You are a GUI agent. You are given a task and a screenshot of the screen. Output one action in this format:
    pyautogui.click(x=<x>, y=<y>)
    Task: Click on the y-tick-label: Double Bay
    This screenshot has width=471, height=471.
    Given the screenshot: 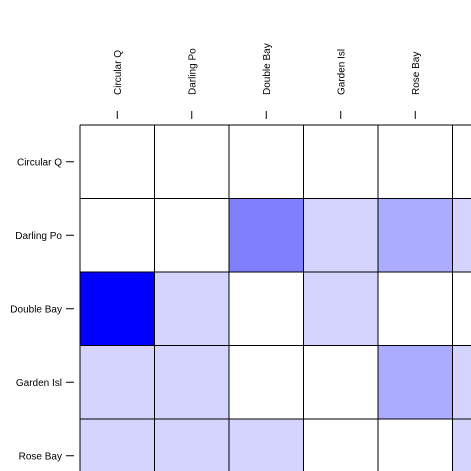 What is the action you would take?
    pyautogui.click(x=36, y=309)
    